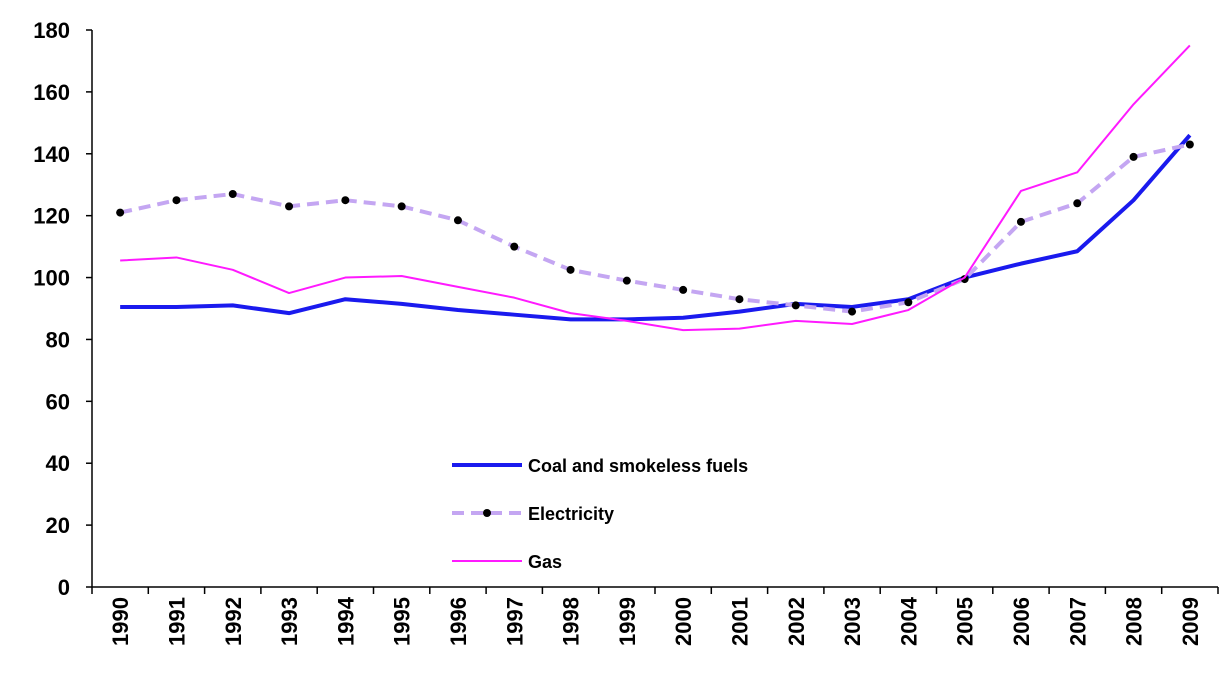  I want to click on x-tick-label: 1994, so click(345, 621).